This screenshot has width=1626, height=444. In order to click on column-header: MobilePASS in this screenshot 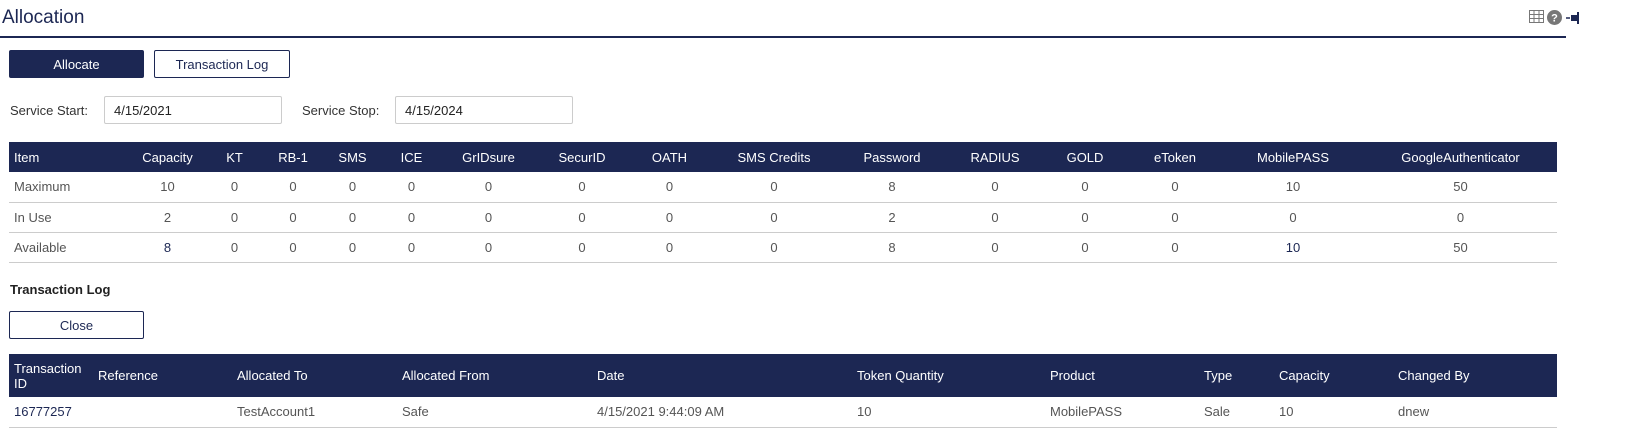, I will do `click(1293, 157)`.